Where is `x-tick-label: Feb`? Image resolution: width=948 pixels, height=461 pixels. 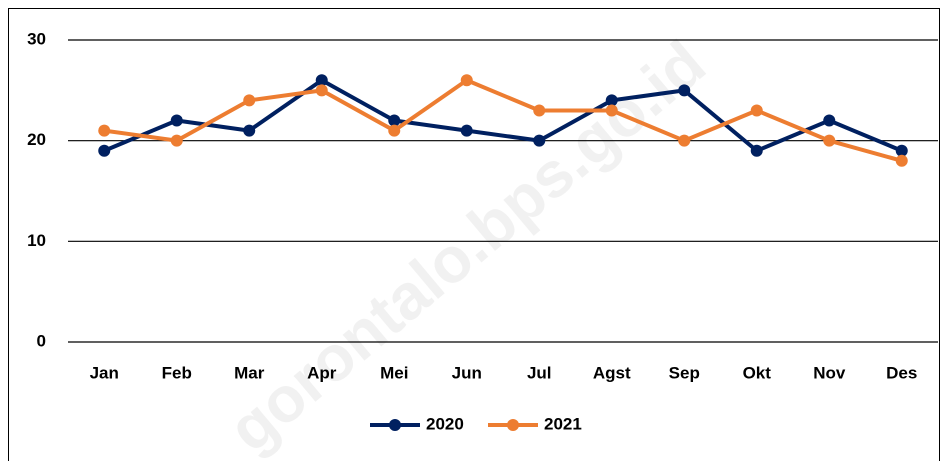
x-tick-label: Feb is located at coordinates (177, 372).